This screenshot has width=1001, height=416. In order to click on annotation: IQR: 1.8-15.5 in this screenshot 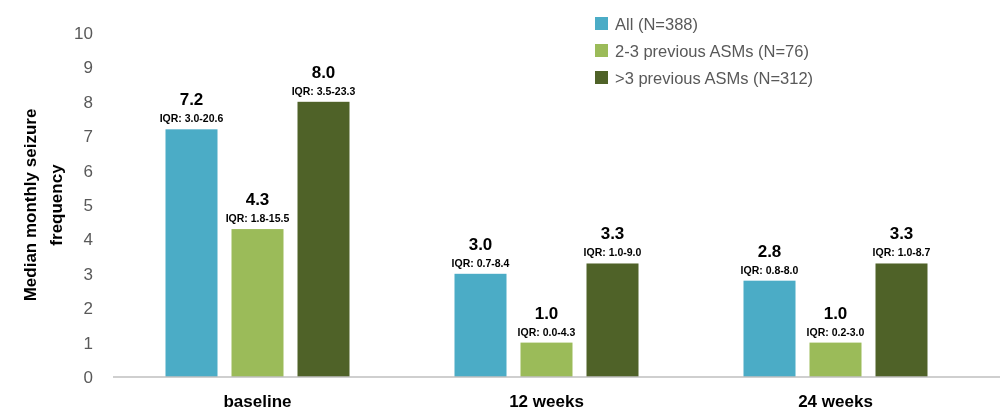, I will do `click(257, 218)`.